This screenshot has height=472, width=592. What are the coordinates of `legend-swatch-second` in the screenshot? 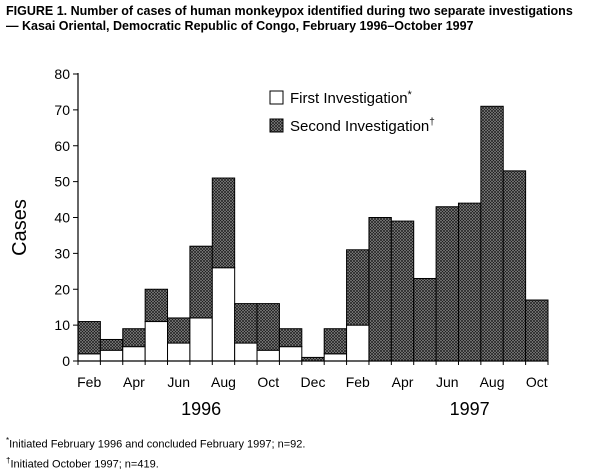 It's located at (276, 125).